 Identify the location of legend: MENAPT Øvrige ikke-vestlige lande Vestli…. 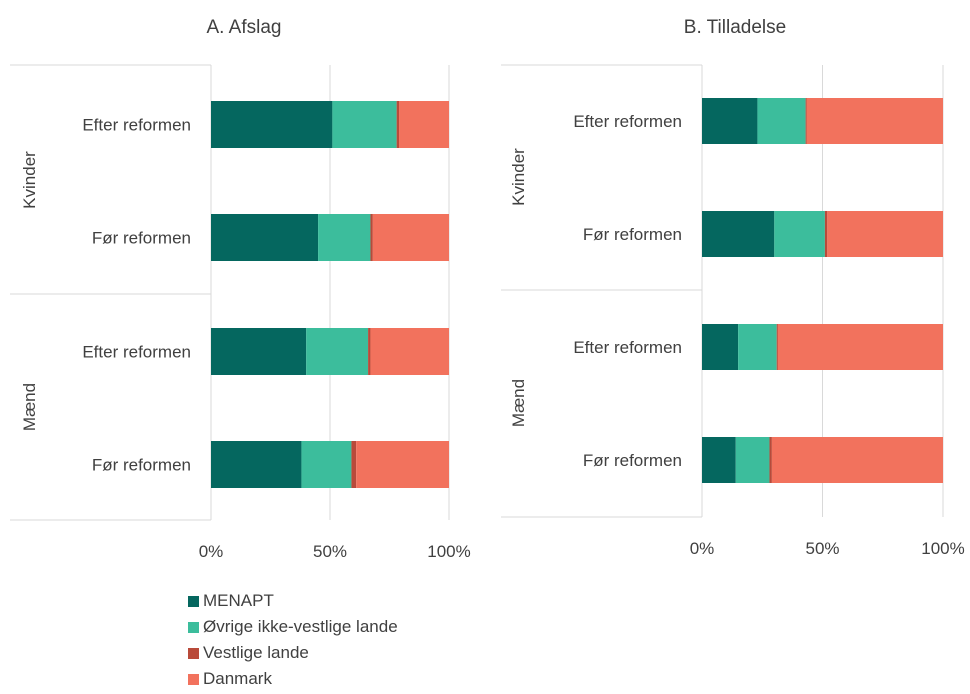
(293, 640).